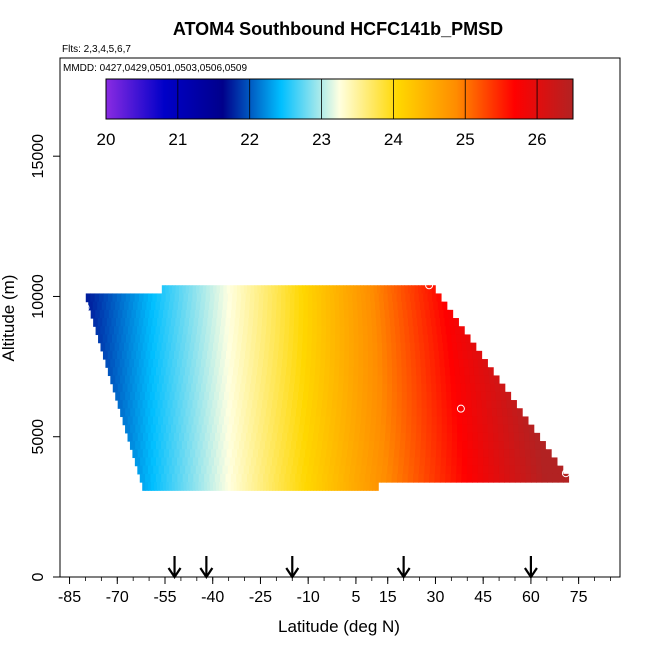 The height and width of the screenshot is (650, 650). I want to click on dates-note: MMDD: 0427,0429,0501,0503,0506,0509, so click(155, 68).